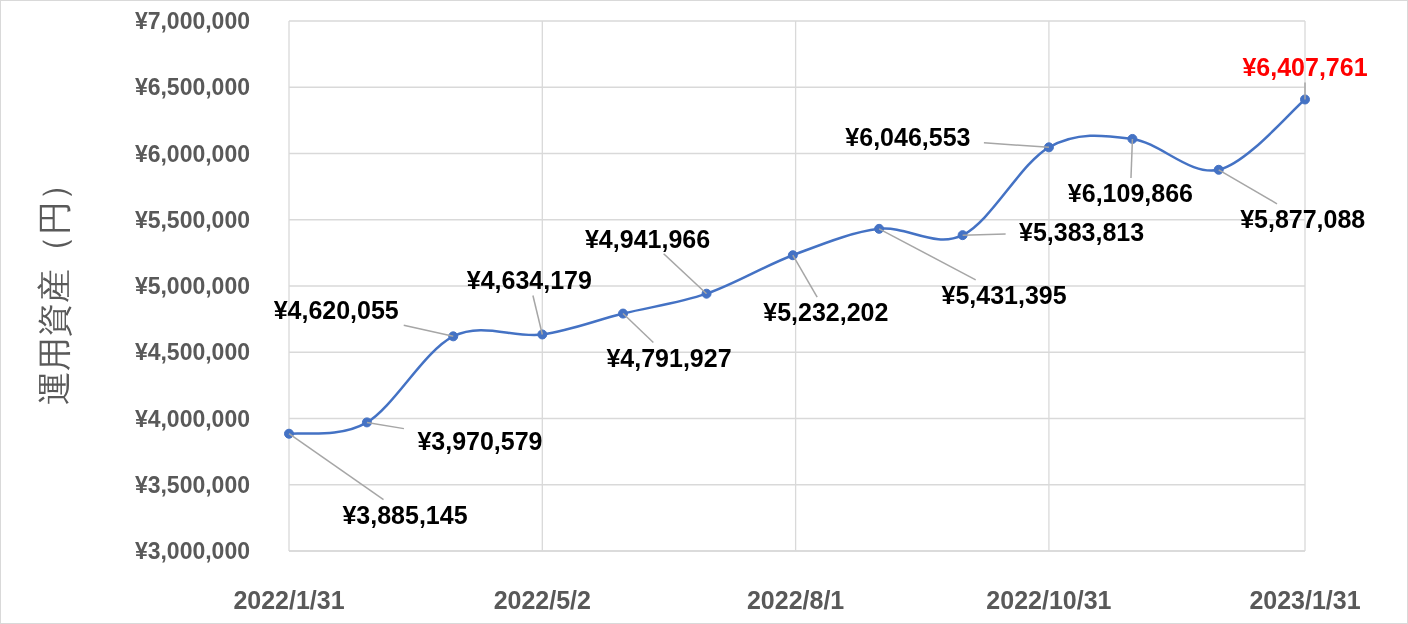 This screenshot has width=1408, height=624. What do you see at coordinates (192, 21) in the screenshot?
I see `y-tick-label: ¥7,000,000` at bounding box center [192, 21].